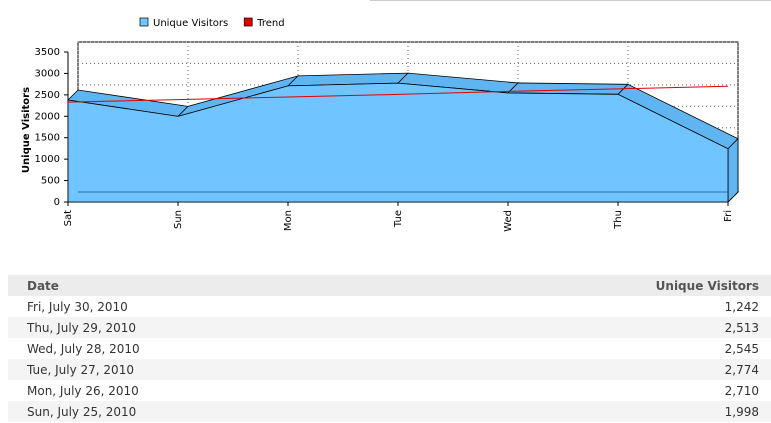 The width and height of the screenshot is (771, 423). Describe the element at coordinates (398, 94) in the screenshot. I see `trend-line` at that location.